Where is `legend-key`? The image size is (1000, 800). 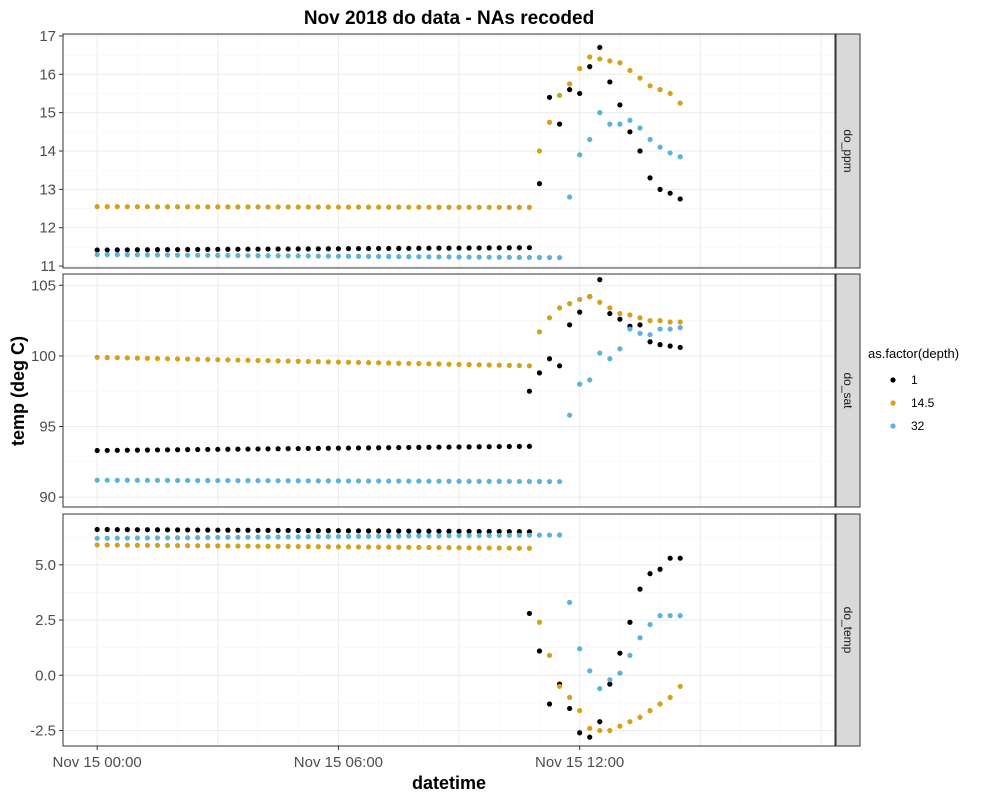
legend-key is located at coordinates (893, 380).